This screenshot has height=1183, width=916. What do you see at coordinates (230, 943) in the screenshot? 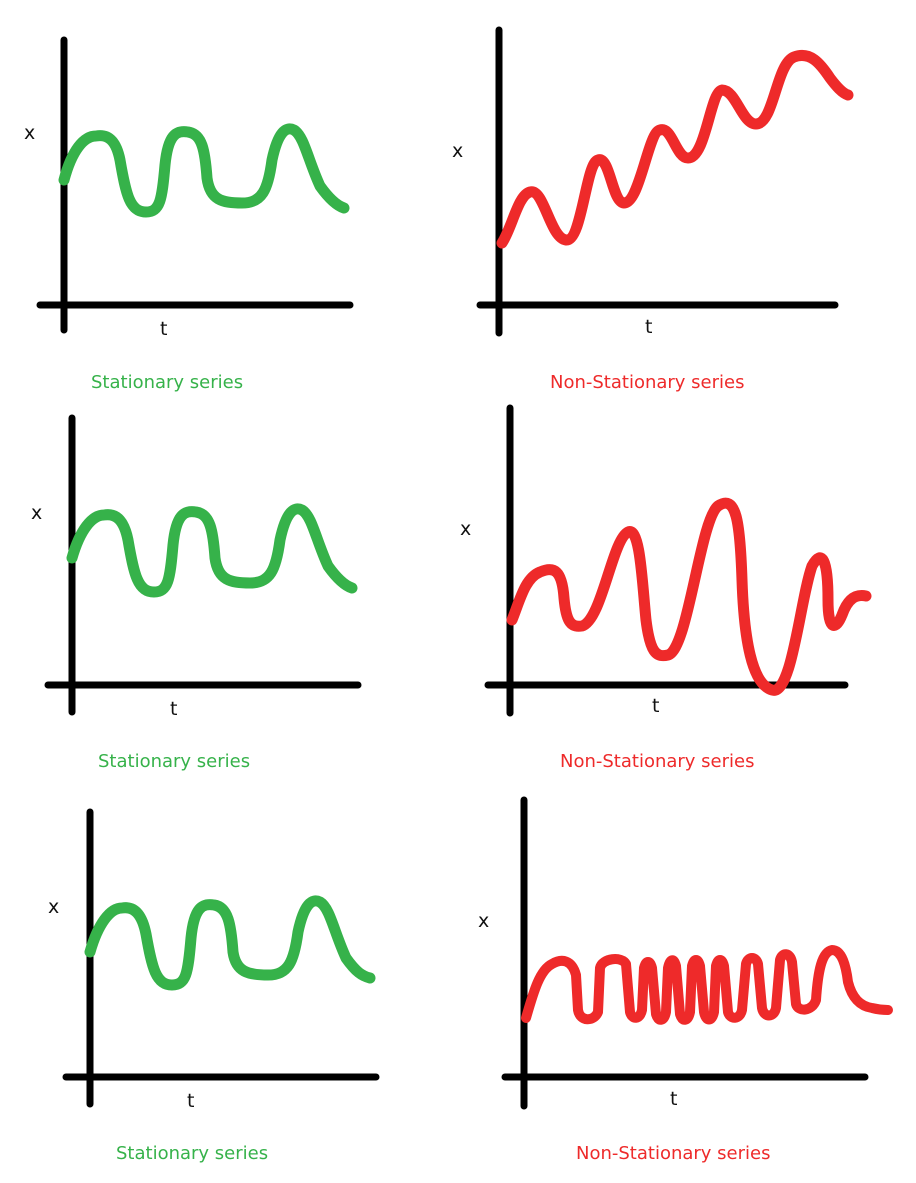
I see `panel-5-series-curve` at bounding box center [230, 943].